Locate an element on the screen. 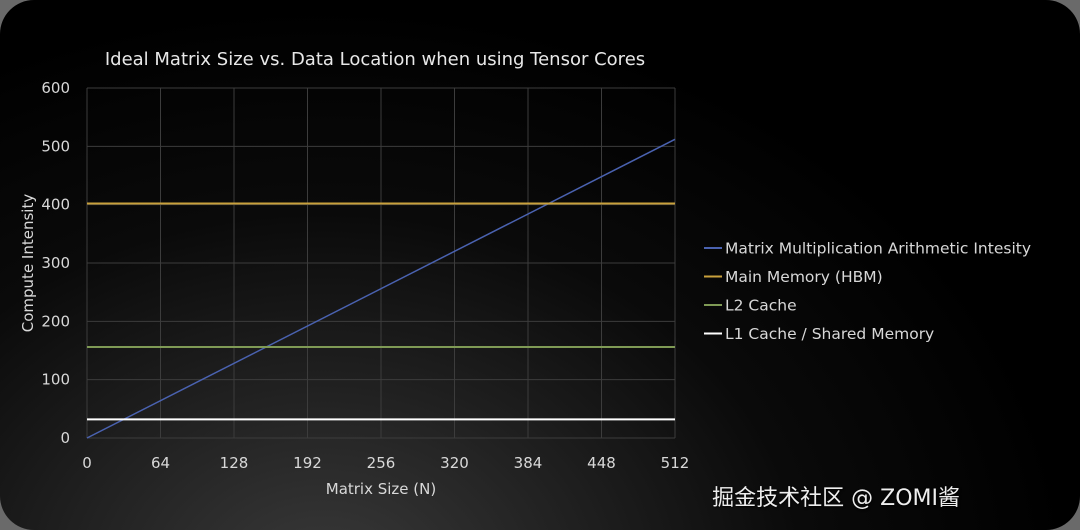 This screenshot has height=530, width=1080. y-tick-label: 400 is located at coordinates (55, 205).